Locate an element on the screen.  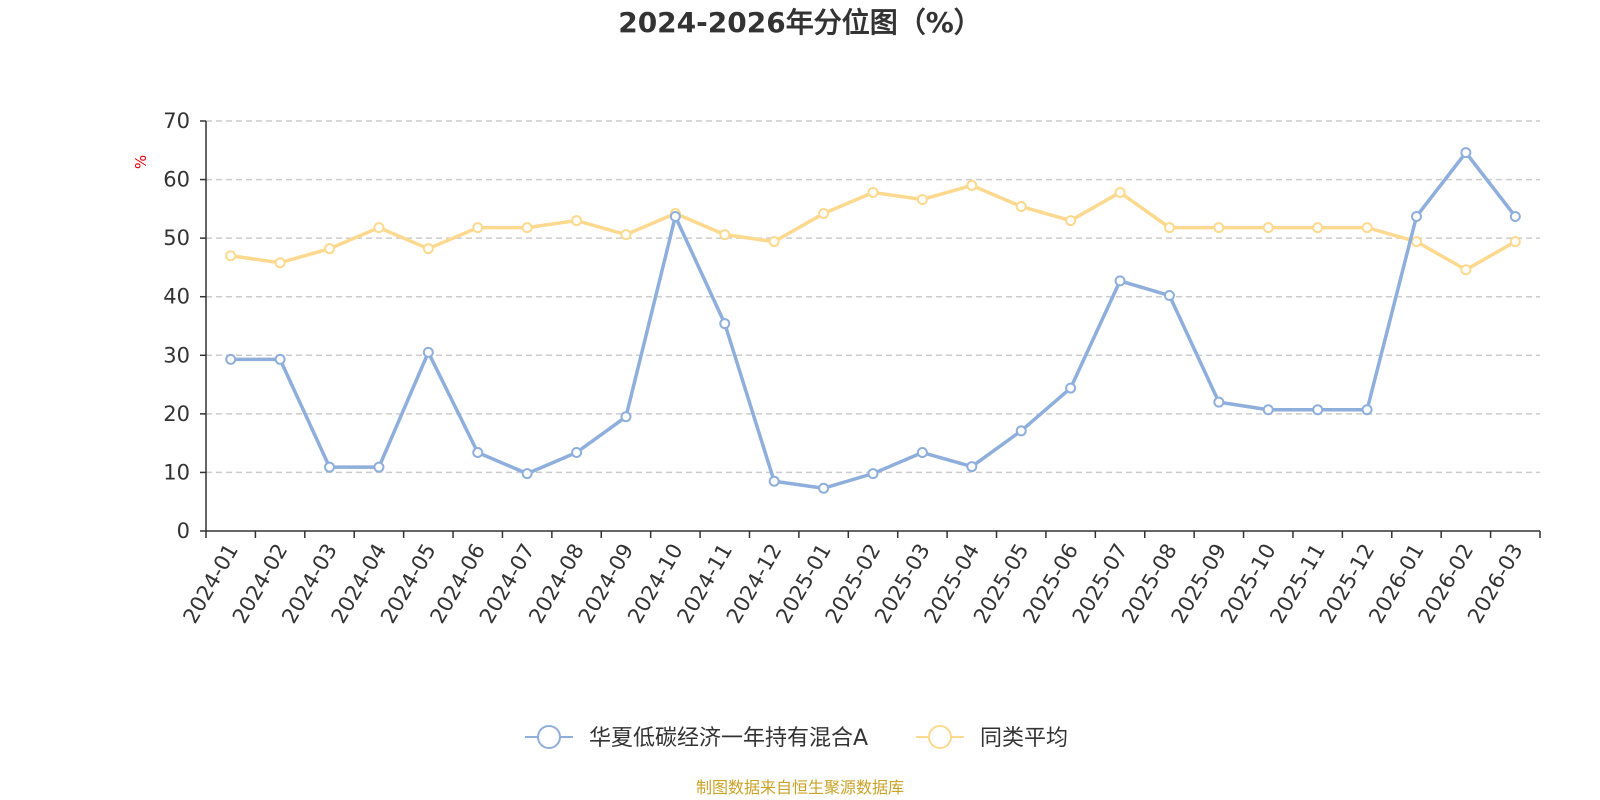
legend-label: 华夏低碳经济一年持有混合A is located at coordinates (728, 738).